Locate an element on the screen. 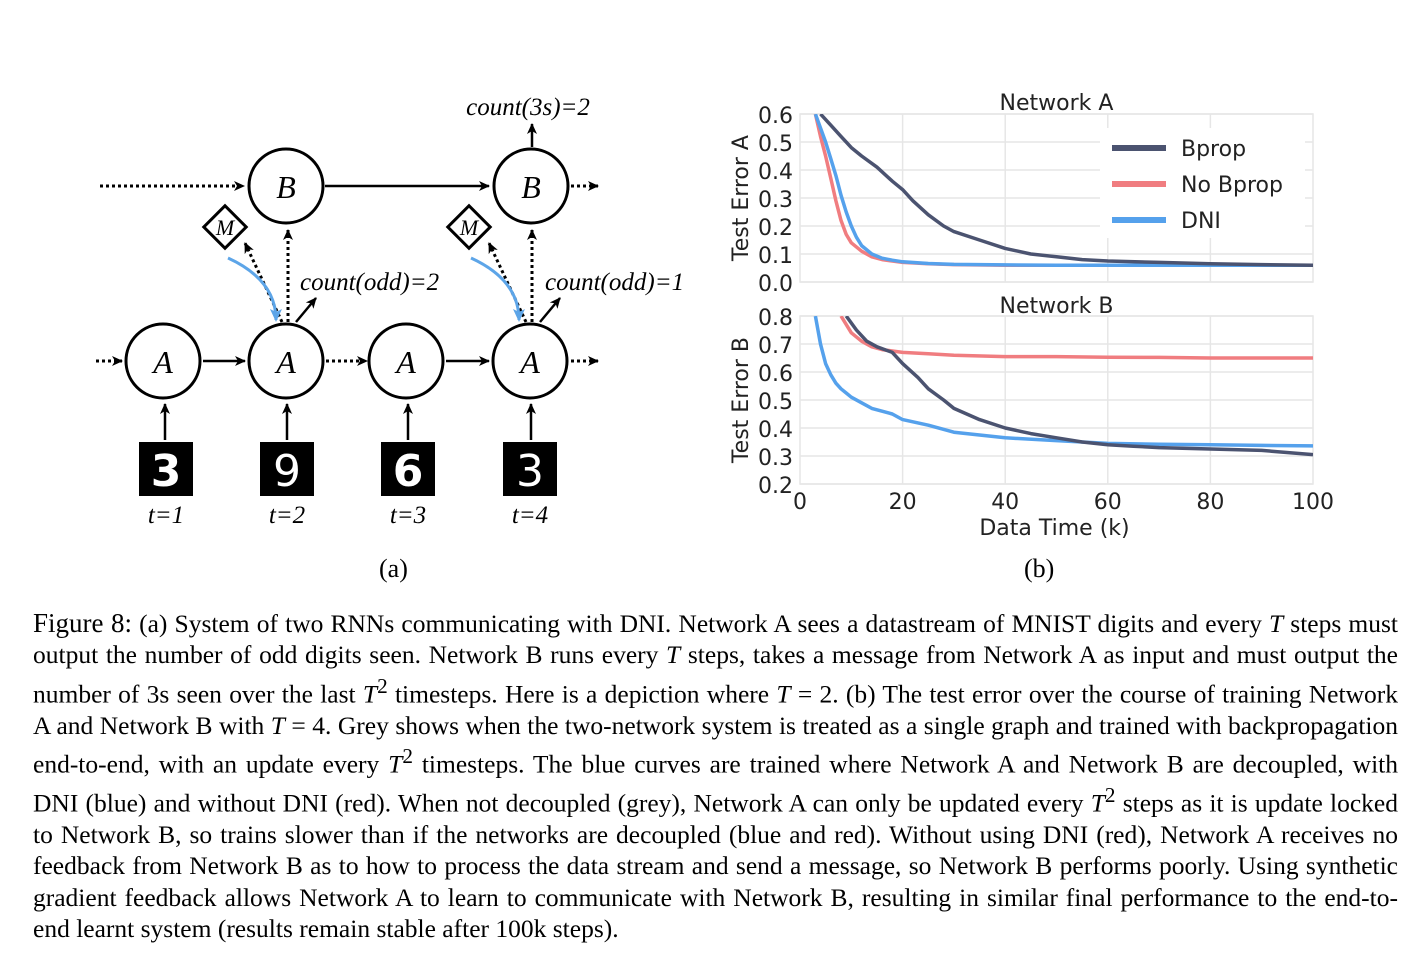 The image size is (1418, 968). node-b1: B is located at coordinates (286, 186).